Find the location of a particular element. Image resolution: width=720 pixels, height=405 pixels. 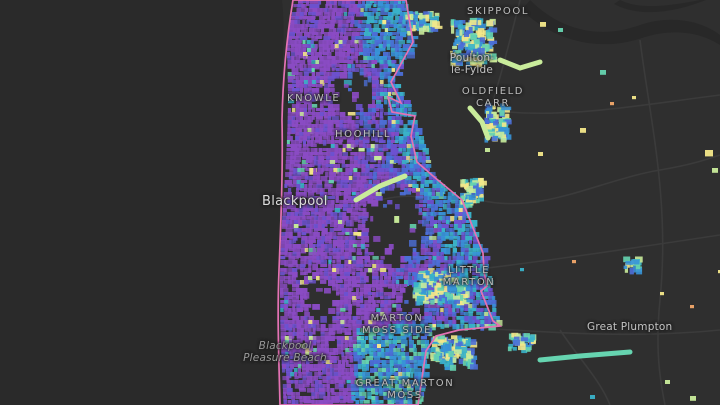

label-great-plumpton: Great Plumpton is located at coordinates (629, 327).